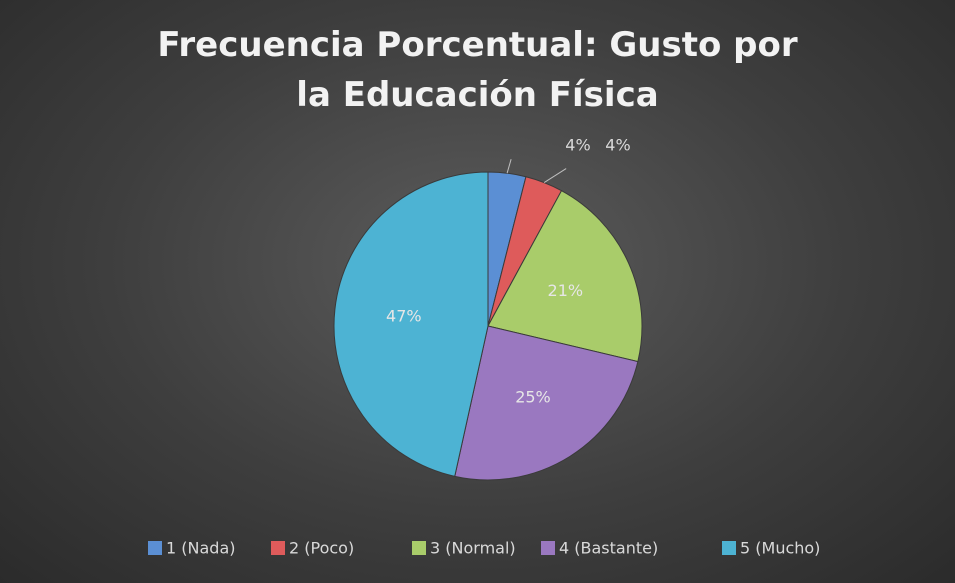 Image resolution: width=955 pixels, height=583 pixels. Describe the element at coordinates (608, 548) in the screenshot. I see `legend-label: 4 (Bastante)` at that location.